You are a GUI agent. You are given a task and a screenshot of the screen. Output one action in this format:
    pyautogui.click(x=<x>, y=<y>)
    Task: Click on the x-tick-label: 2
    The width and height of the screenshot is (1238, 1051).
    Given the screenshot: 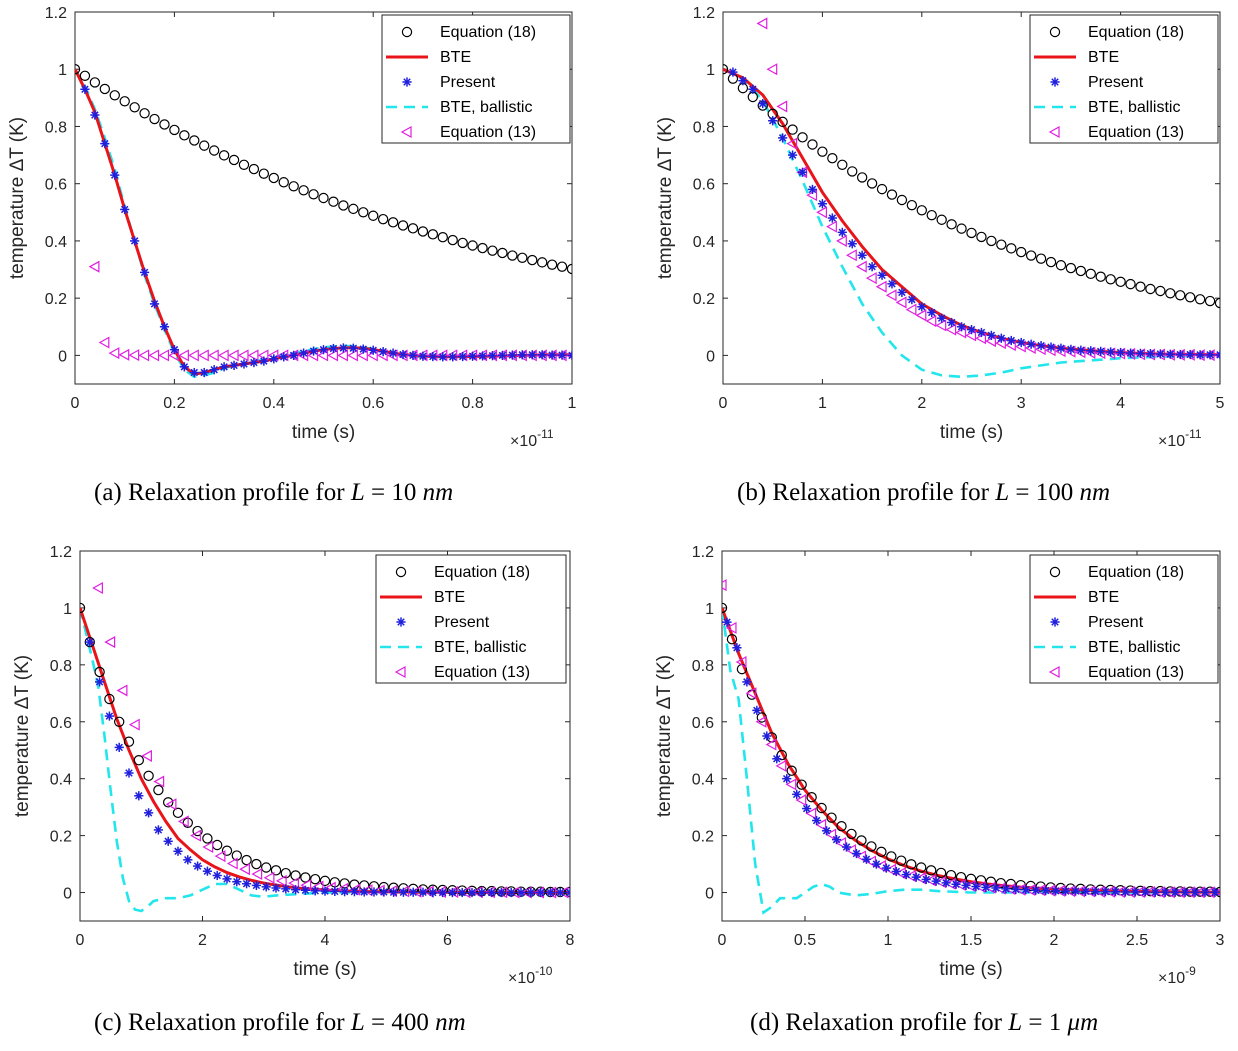 What is the action you would take?
    pyautogui.click(x=921, y=403)
    